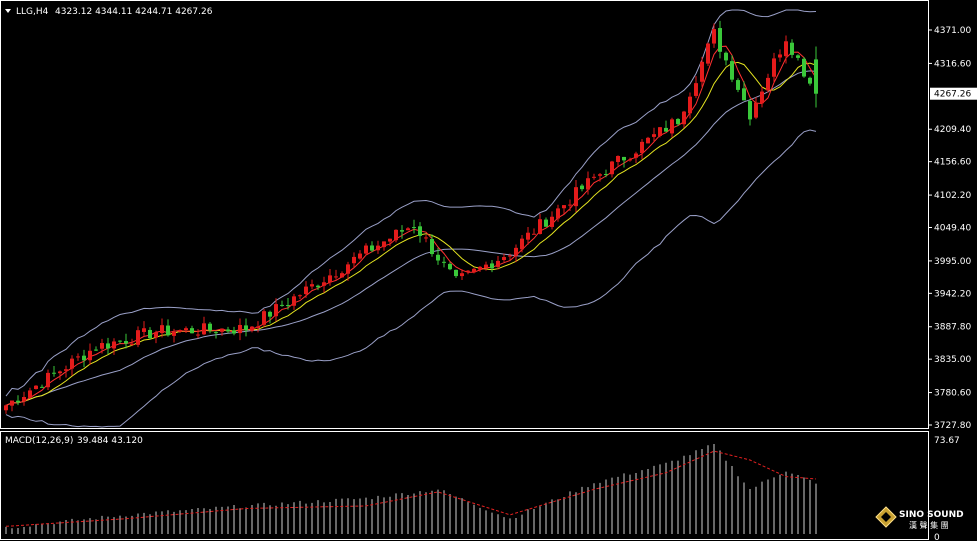 The image size is (977, 541). What do you see at coordinates (952, 130) in the screenshot?
I see `price-tick-label: 4209.40` at bounding box center [952, 130].